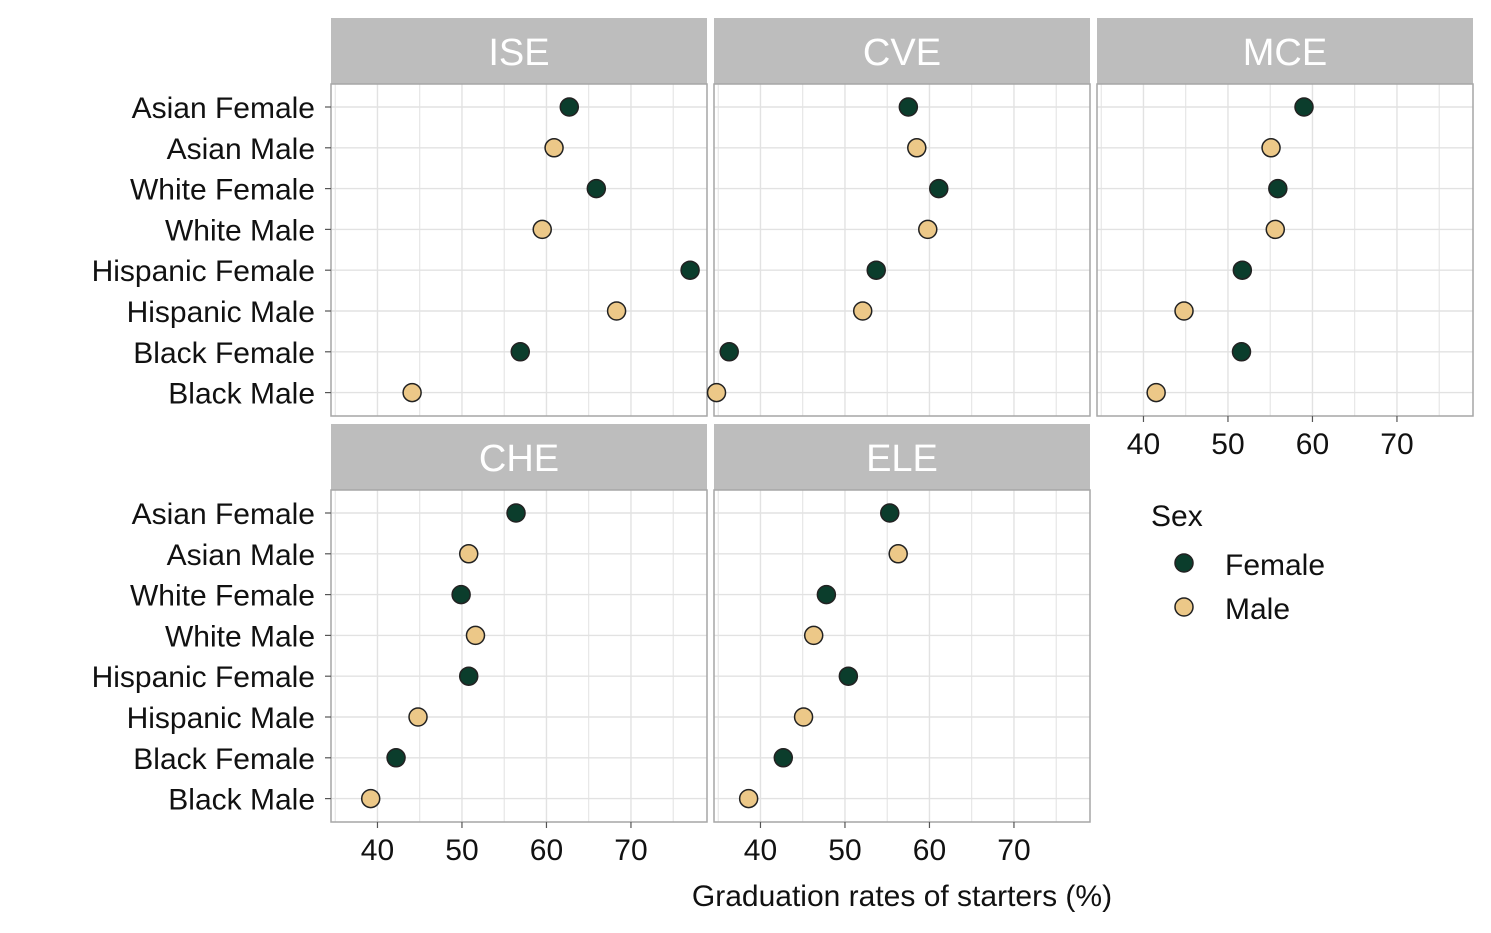 This screenshot has width=1491, height=933. I want to click on point-ise-asian-male, so click(554, 148).